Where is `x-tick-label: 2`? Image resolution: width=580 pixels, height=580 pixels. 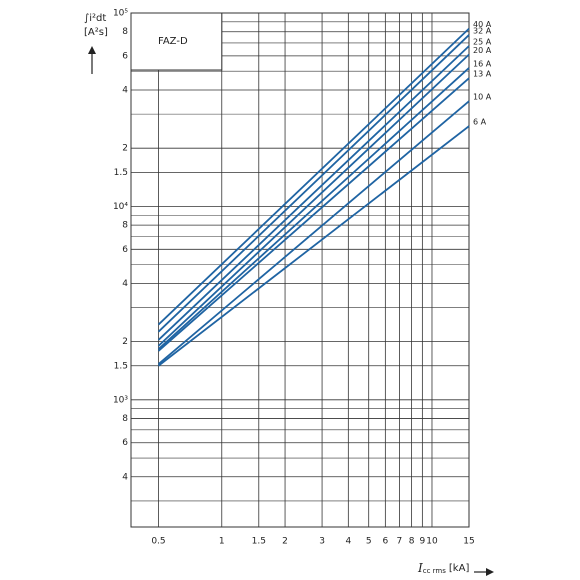 x-tick-label: 2 is located at coordinates (285, 542).